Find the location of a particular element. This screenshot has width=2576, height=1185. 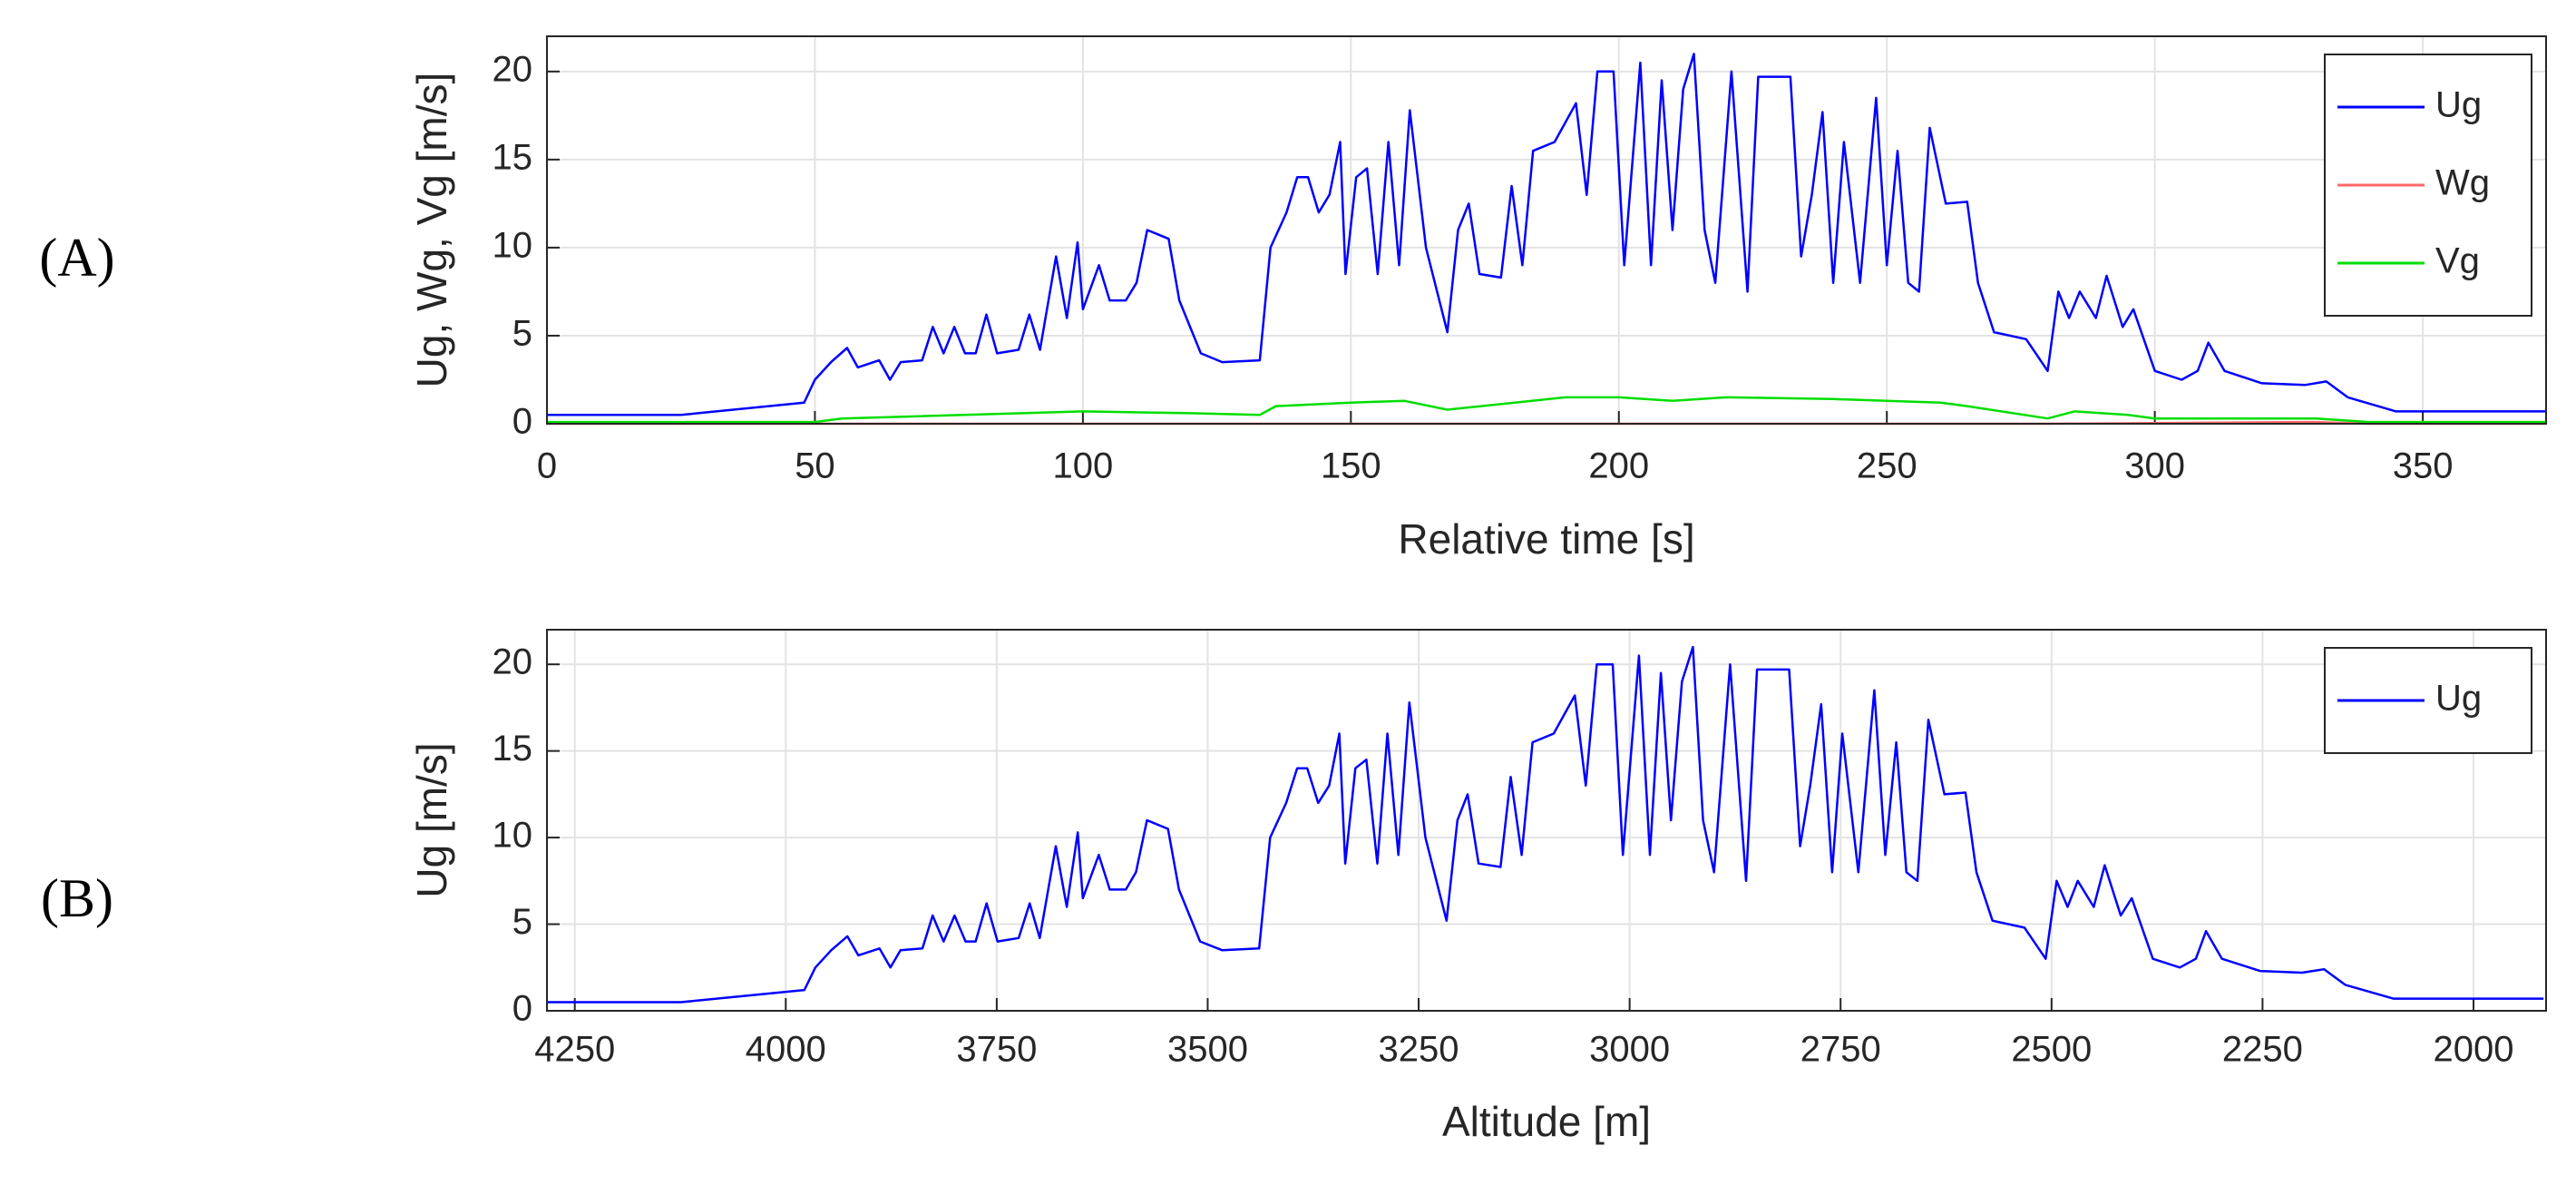

y-axis-title: Ug [m/s] is located at coordinates (431, 819).